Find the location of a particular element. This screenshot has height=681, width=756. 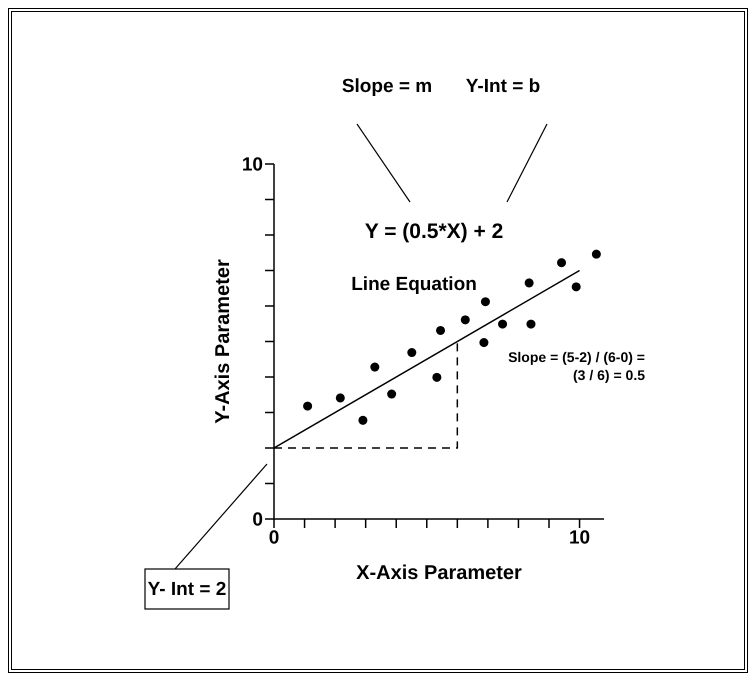

text: Y- Int = 2 is located at coordinates (187, 589).